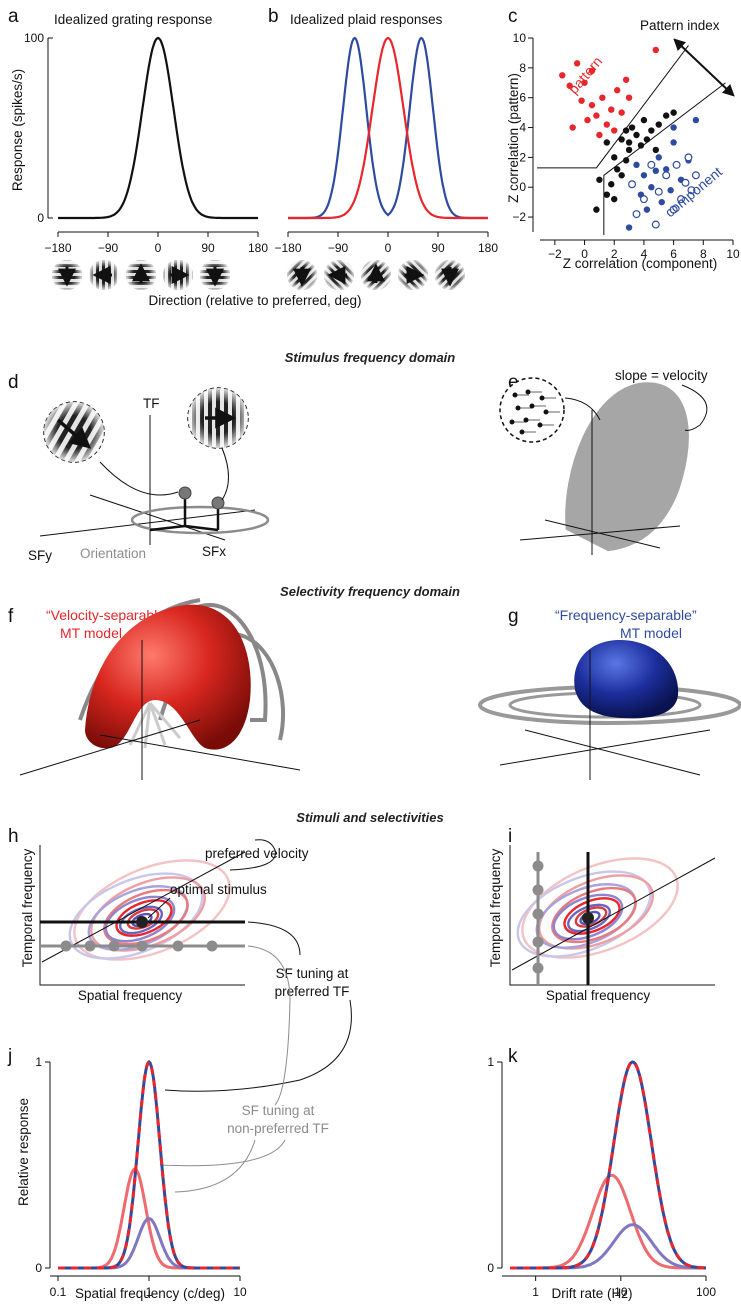 The width and height of the screenshot is (741, 1304). I want to click on xtick-label: 0, so click(584, 254).